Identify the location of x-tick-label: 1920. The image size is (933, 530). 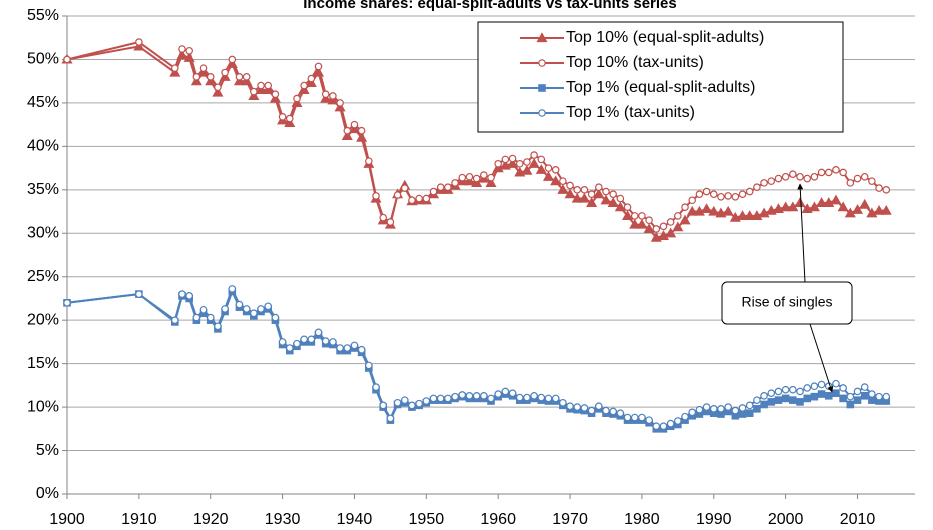
(211, 519).